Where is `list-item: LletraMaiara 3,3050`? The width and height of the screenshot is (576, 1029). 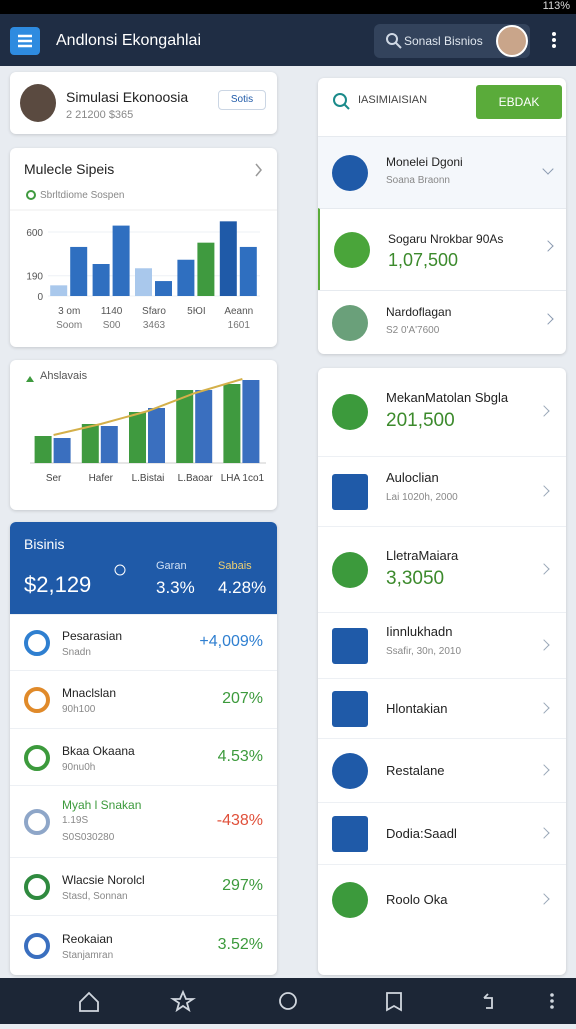
list-item: LletraMaiara 3,3050 is located at coordinates (442, 569).